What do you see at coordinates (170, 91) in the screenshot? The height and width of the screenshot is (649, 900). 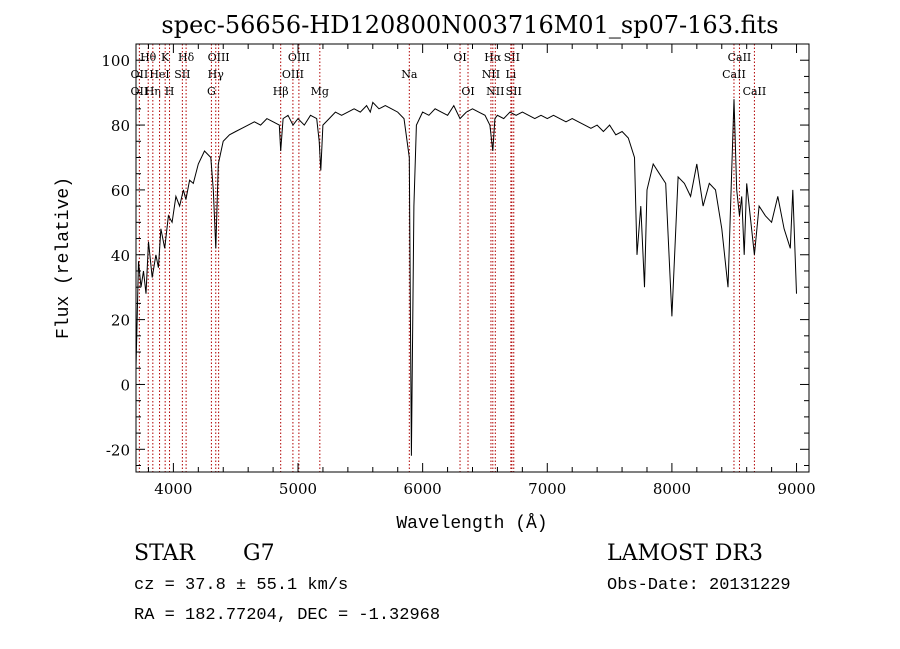 I see `marker-label: H` at bounding box center [170, 91].